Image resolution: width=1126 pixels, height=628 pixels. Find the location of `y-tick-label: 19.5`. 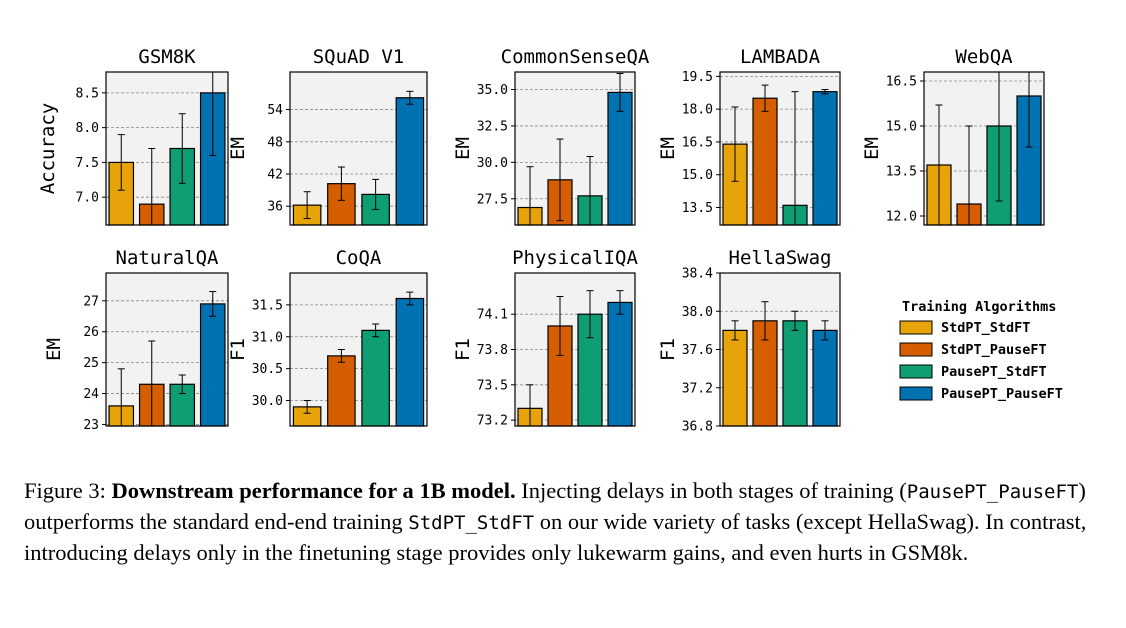

y-tick-label: 19.5 is located at coordinates (697, 77).